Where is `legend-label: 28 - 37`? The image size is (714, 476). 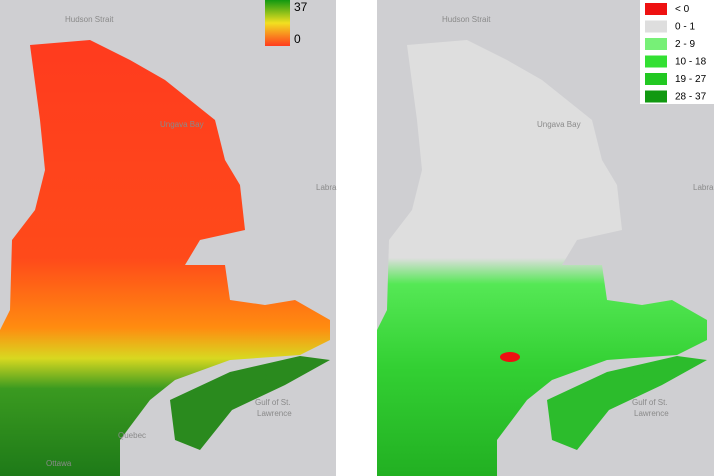 legend-label: 28 - 37 is located at coordinates (691, 97).